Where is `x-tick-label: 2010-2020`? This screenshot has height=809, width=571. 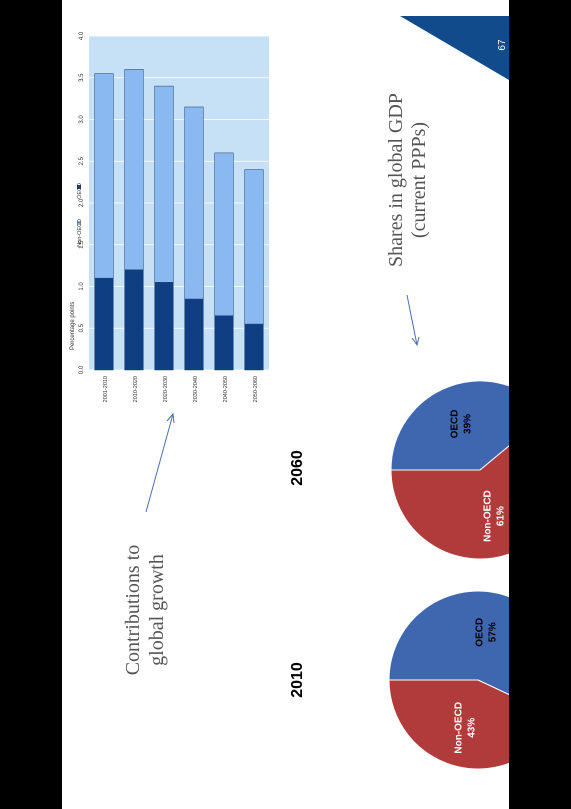 x-tick-label: 2010-2020 is located at coordinates (136, 389).